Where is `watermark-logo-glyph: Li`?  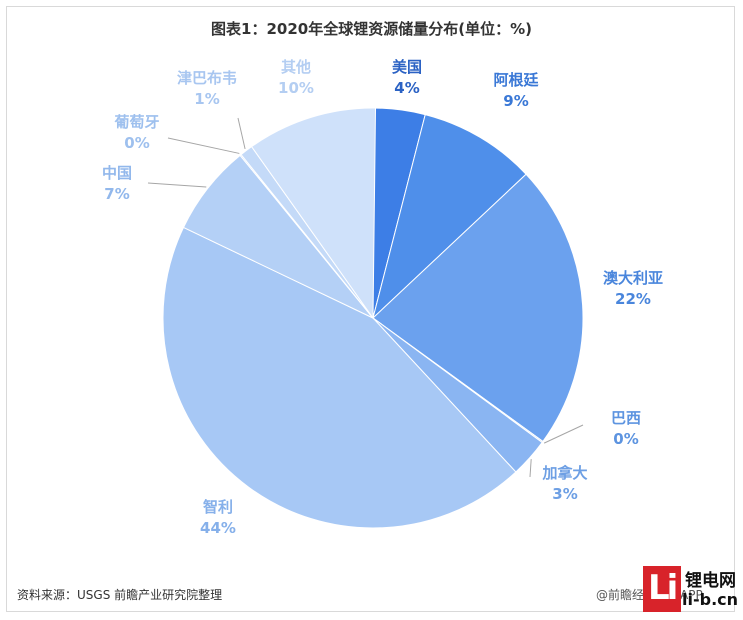
watermark-logo-glyph: Li is located at coordinates (663, 588).